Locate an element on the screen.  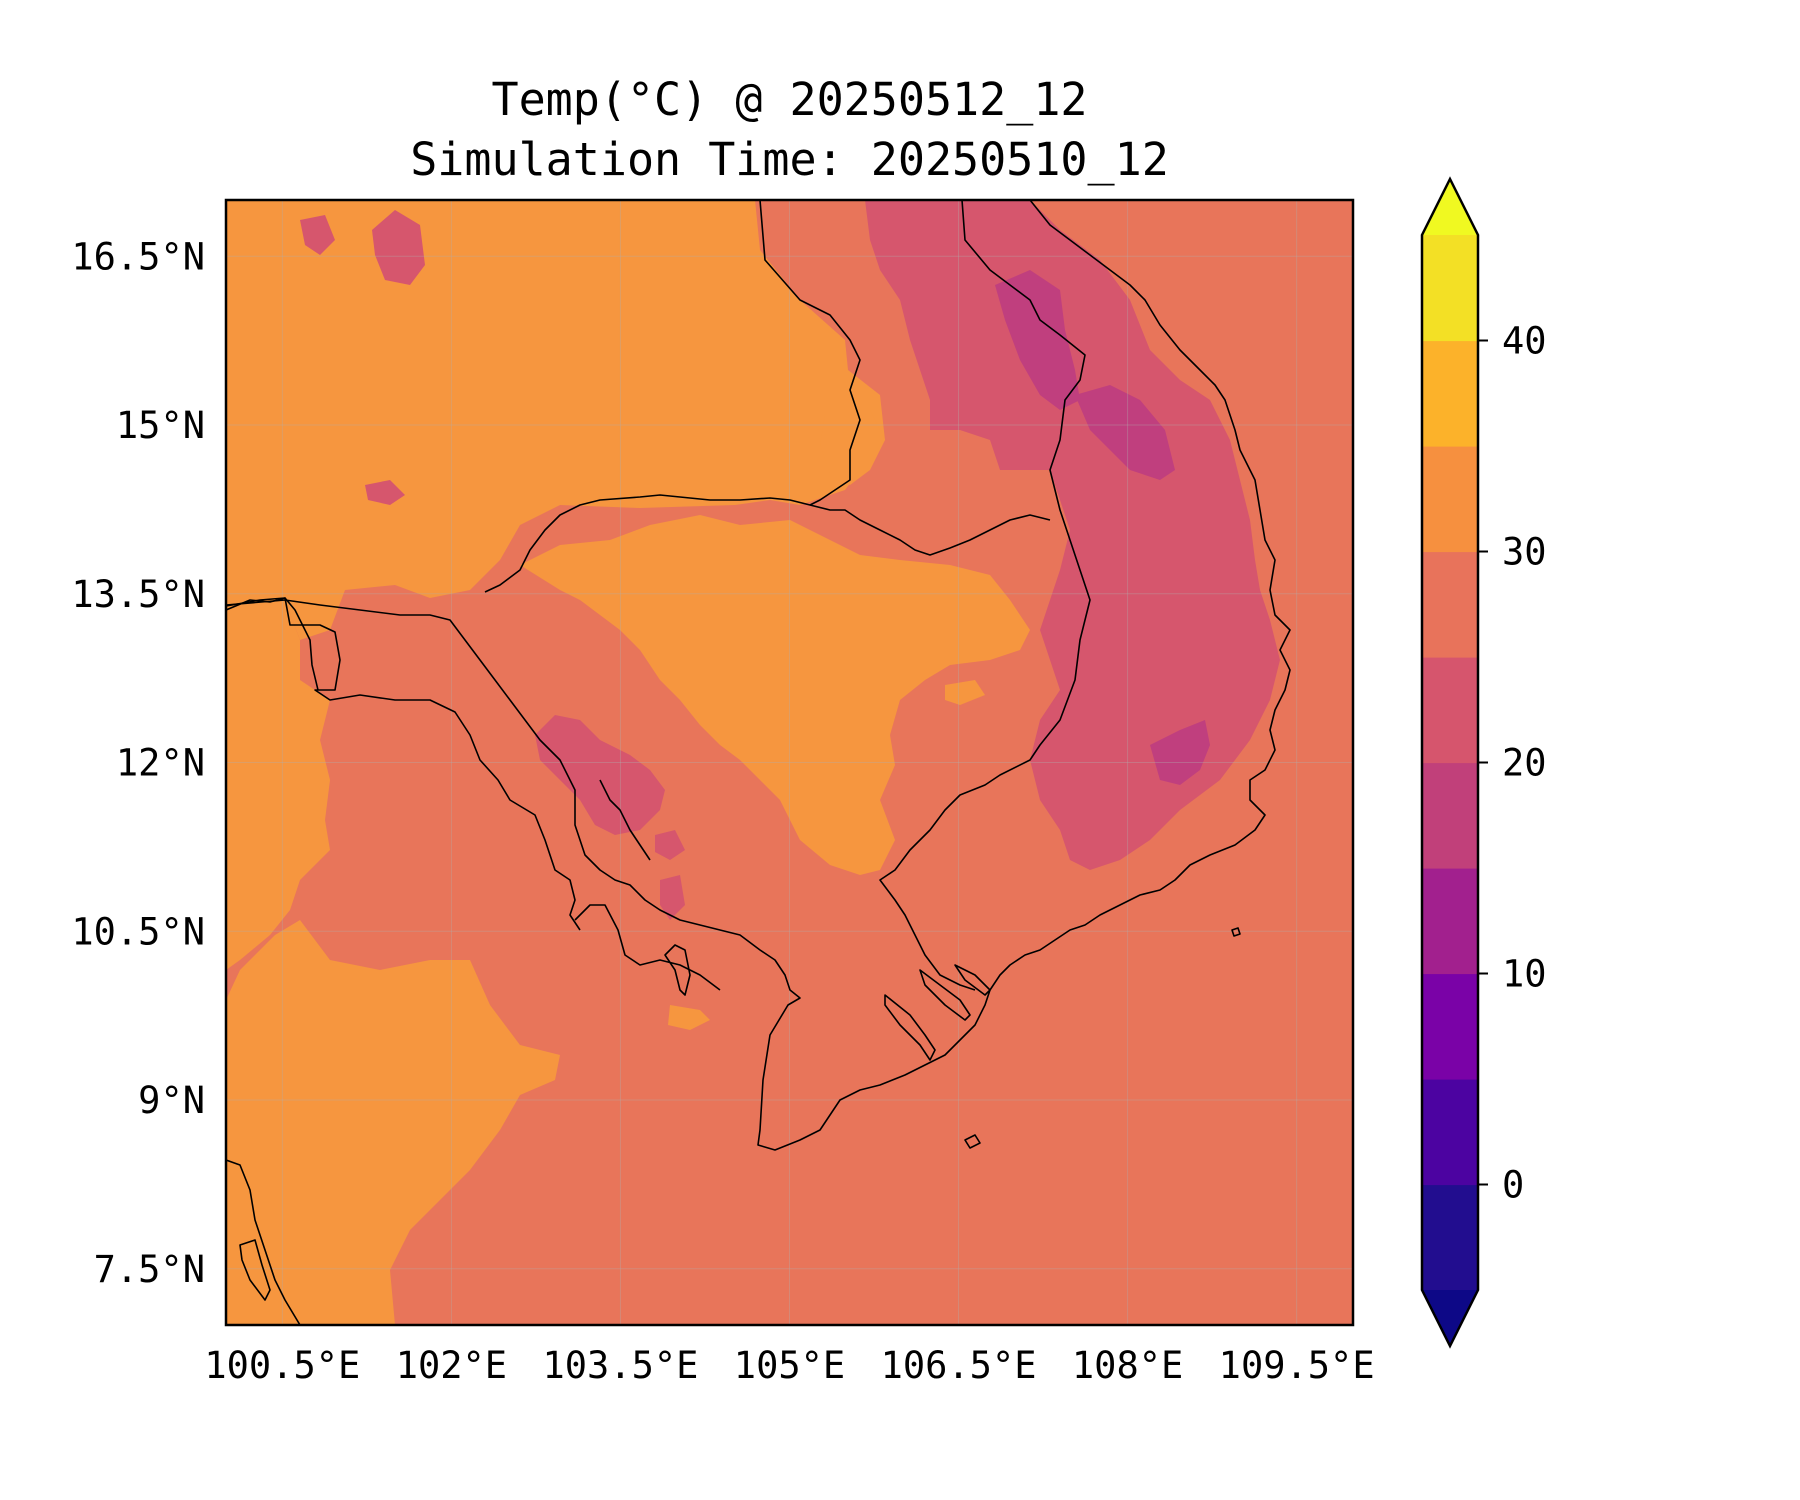
coast-thailand-south-island is located at coordinates (255, 1270).